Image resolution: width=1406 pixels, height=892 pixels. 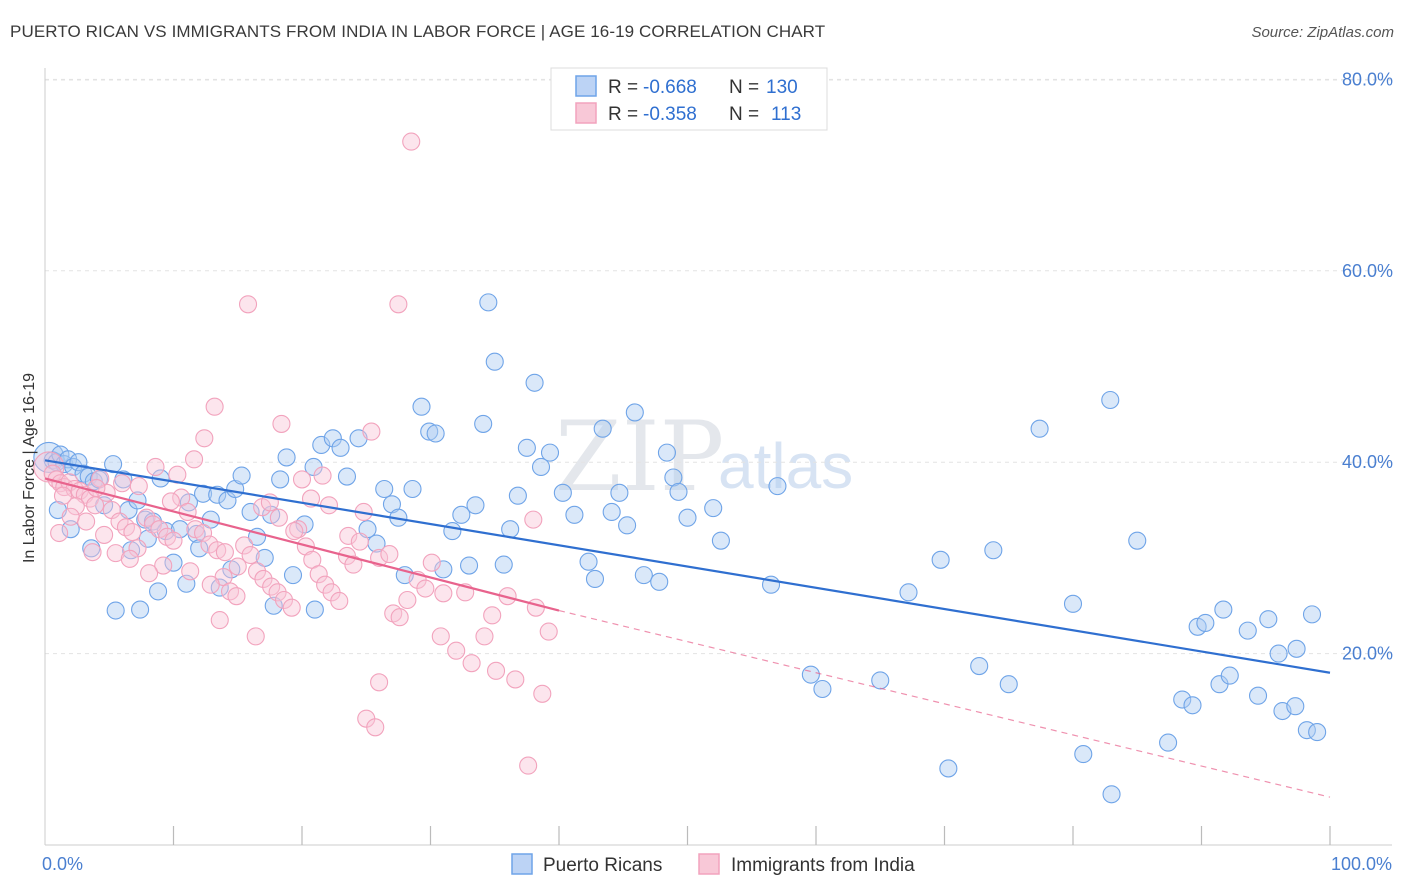 What do you see at coordinates (785, 466) in the screenshot?
I see `watermark-atlas: atlas` at bounding box center [785, 466].